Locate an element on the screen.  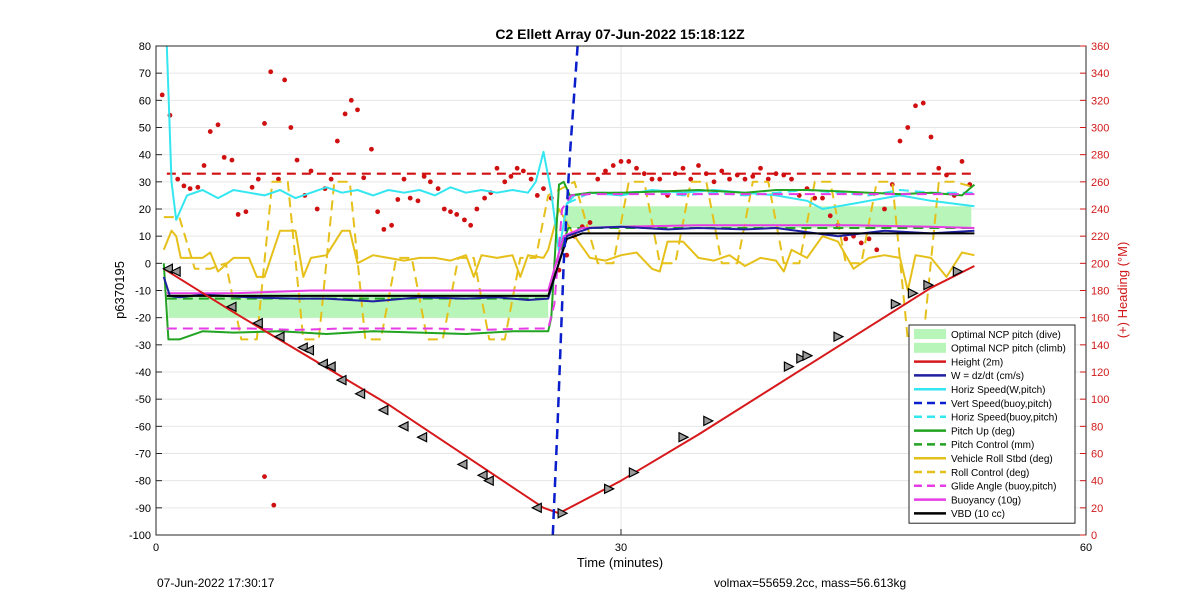
legend-entry: Roll Control (deg) is located at coordinates (990, 473).